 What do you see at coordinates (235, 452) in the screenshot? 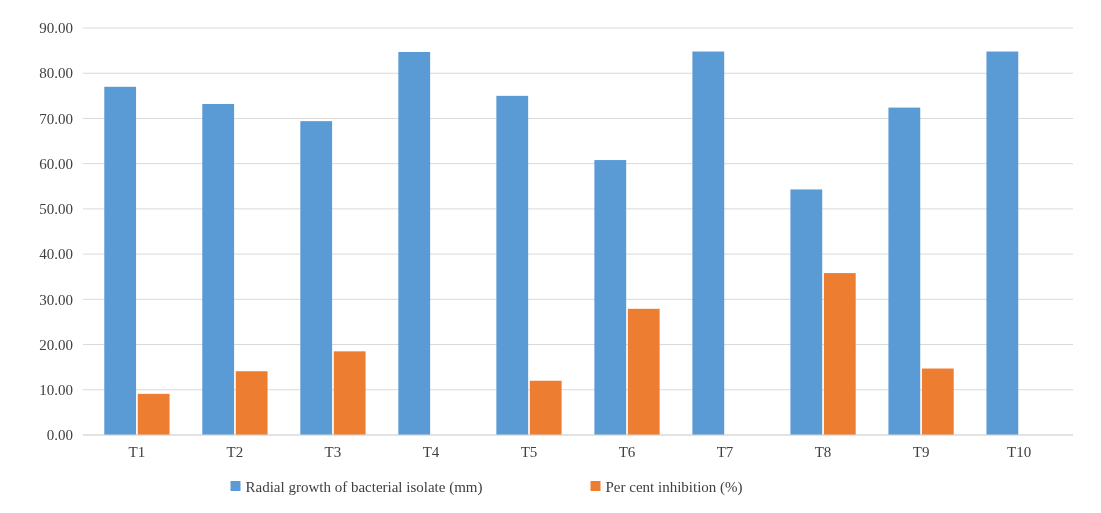
I see `x-tick-label: T2` at bounding box center [235, 452].